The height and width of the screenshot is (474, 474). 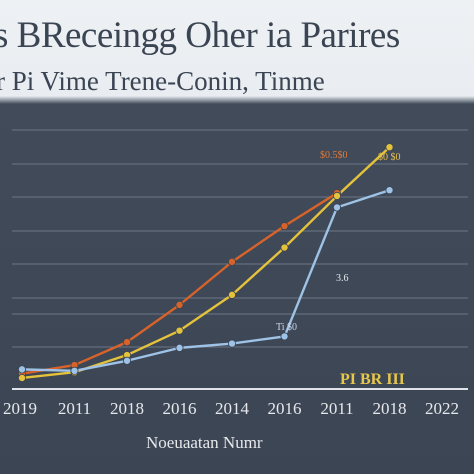 What do you see at coordinates (162, 81) in the screenshot?
I see `chart-subtitle: r Pi Vime Trene-Conin, Tinme` at bounding box center [162, 81].